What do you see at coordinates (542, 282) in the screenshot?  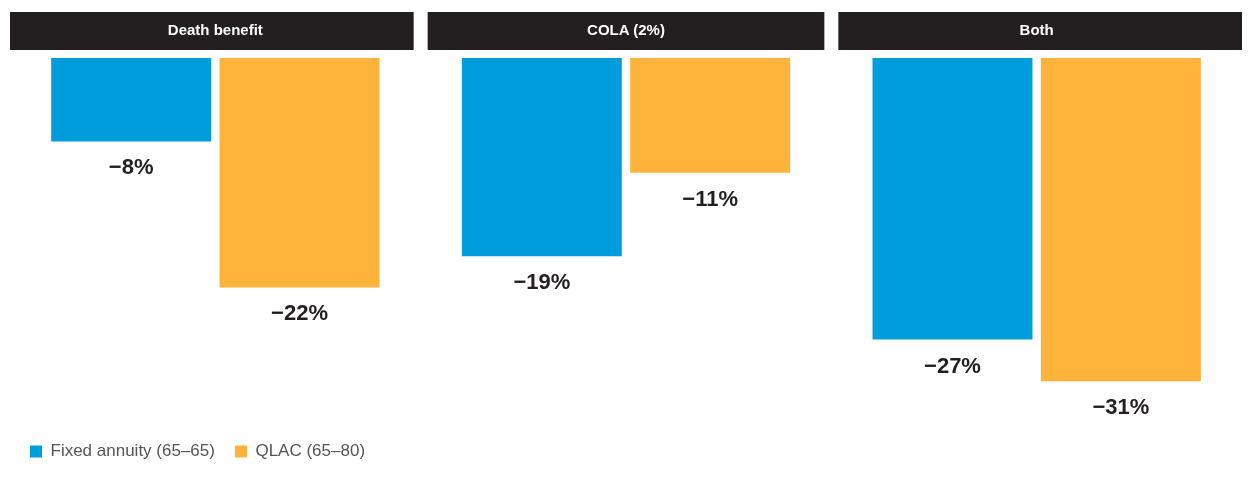 I see `data-label: −19%` at bounding box center [542, 282].